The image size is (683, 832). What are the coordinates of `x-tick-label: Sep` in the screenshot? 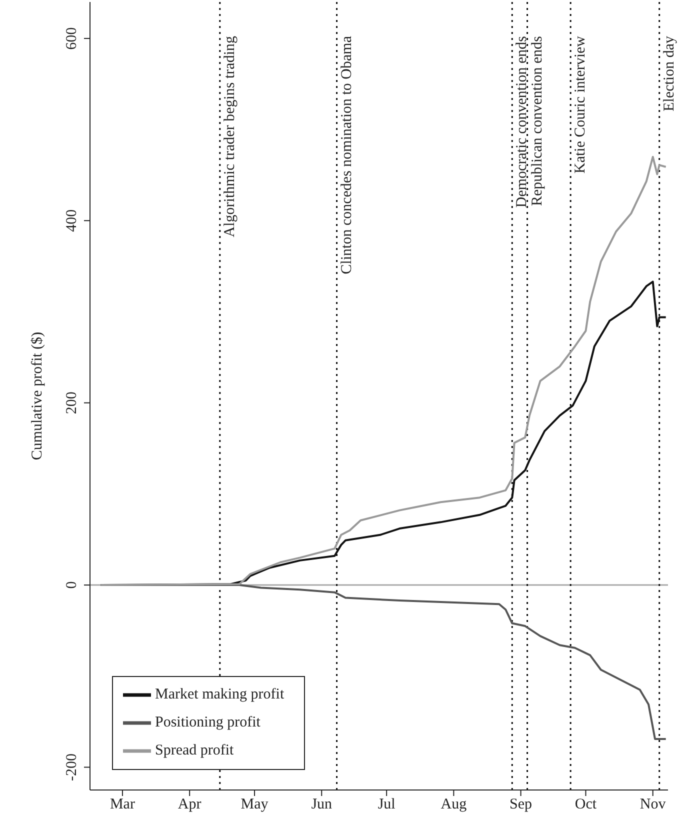 It's located at (521, 804).